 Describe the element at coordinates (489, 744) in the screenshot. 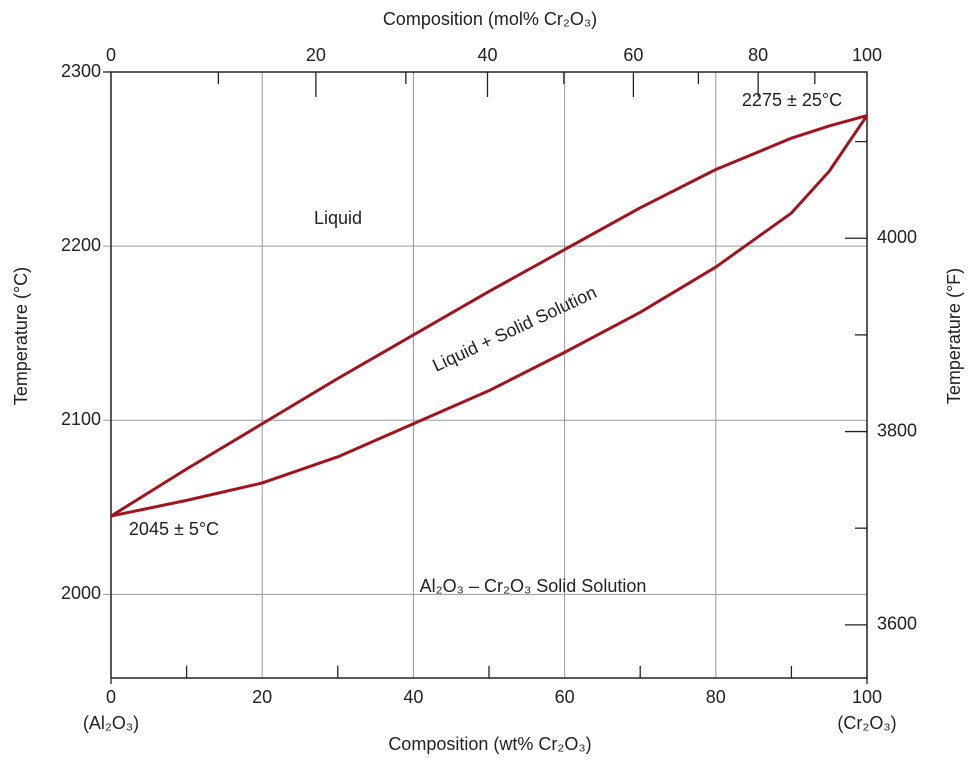

I see `x-axis-title: Composition (wt% Cr₂O₃)` at that location.